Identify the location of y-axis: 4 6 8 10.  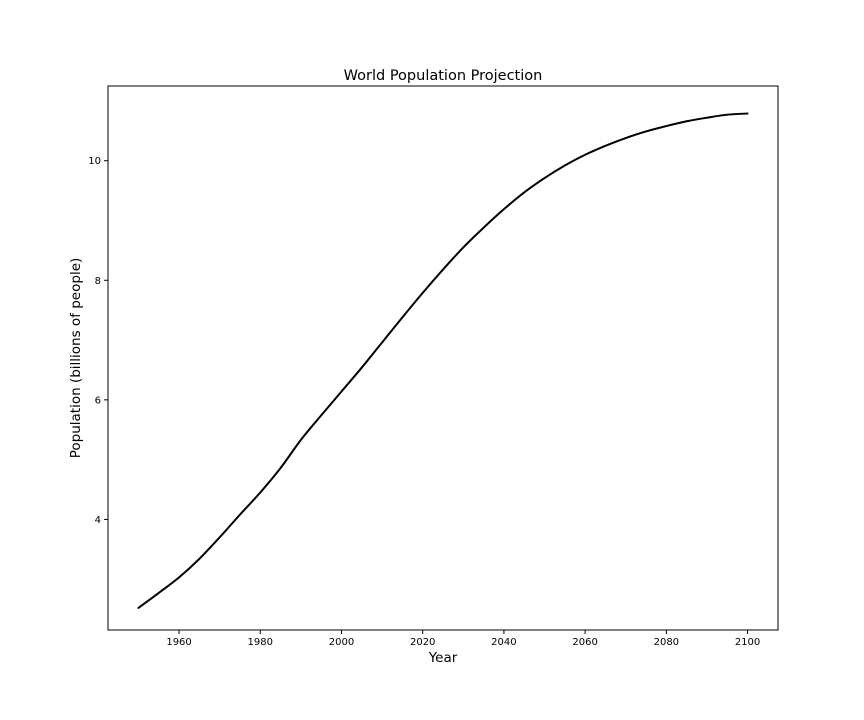
(98, 341).